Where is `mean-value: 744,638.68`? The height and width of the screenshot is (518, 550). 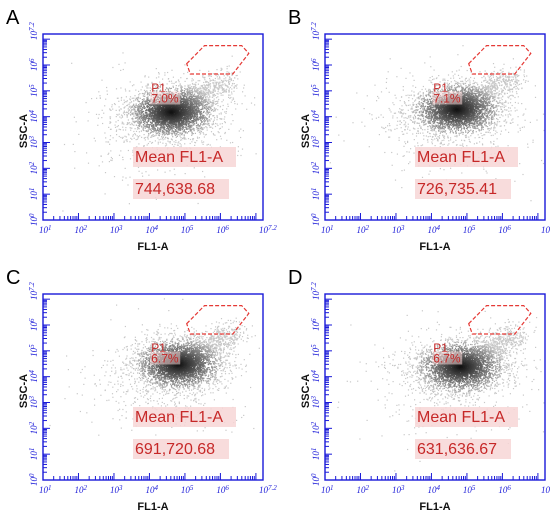
mean-value: 744,638.68 is located at coordinates (175, 189).